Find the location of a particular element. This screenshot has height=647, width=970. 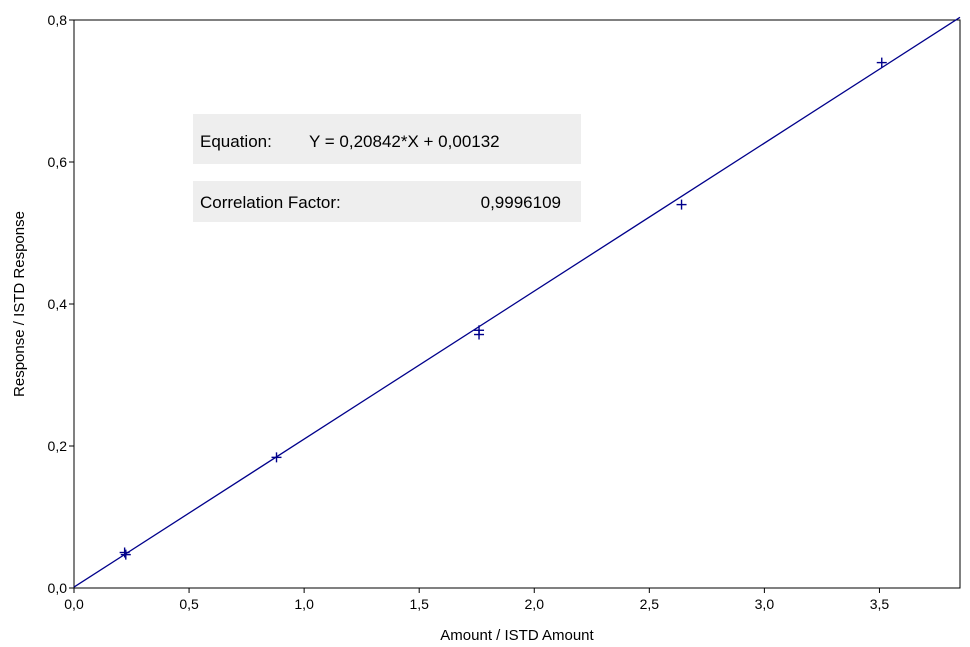

y-tick-label: 0,8 is located at coordinates (58, 20).